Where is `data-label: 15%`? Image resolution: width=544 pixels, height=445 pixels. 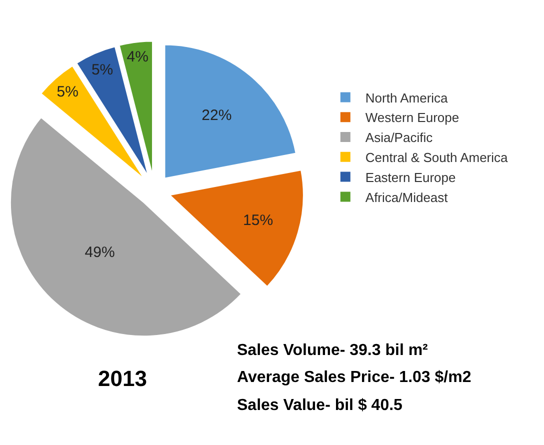
data-label: 15% is located at coordinates (258, 221).